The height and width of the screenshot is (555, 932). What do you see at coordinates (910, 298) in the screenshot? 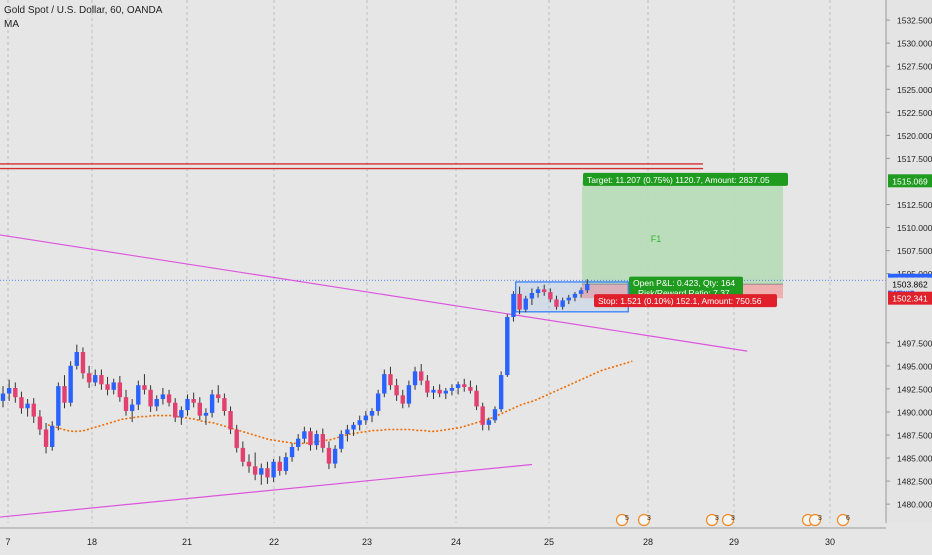
I see `stop-price-label-box` at bounding box center [910, 298].